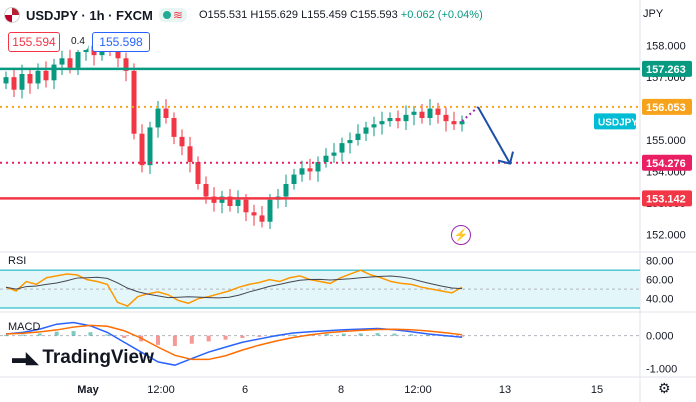 This screenshot has height=402, width=696. What do you see at coordinates (78, 41) in the screenshot?
I see `spread-value: 0.4` at bounding box center [78, 41].